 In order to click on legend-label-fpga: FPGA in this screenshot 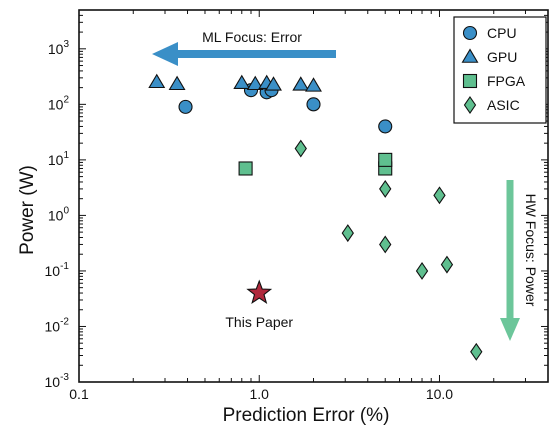, I will do `click(506, 81)`.